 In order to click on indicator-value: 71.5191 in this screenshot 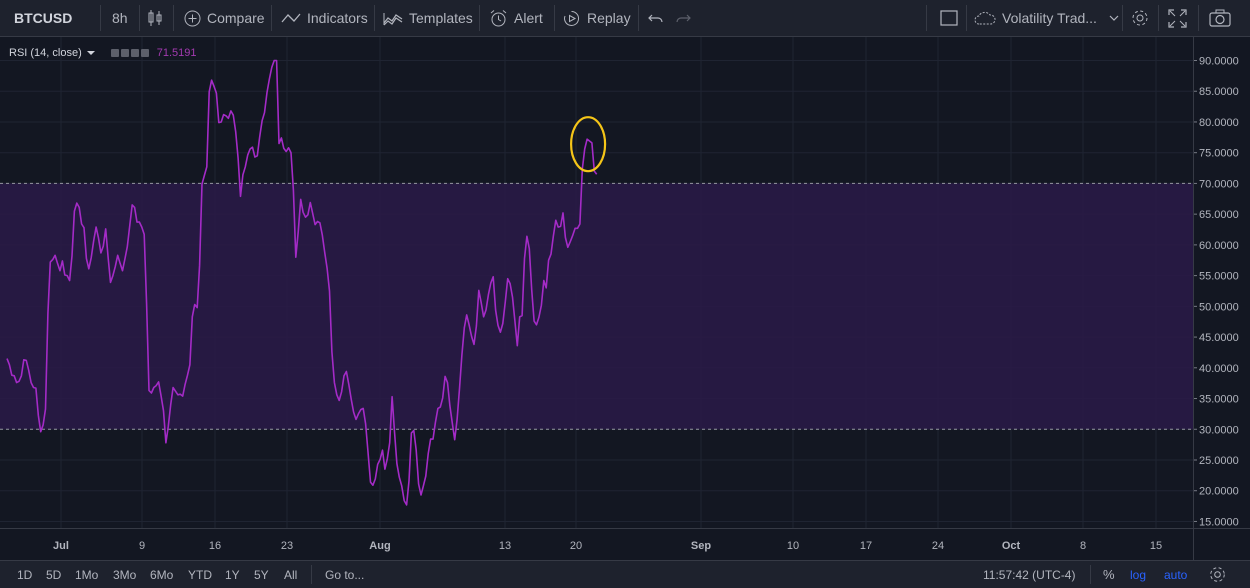, I will do `click(176, 53)`.